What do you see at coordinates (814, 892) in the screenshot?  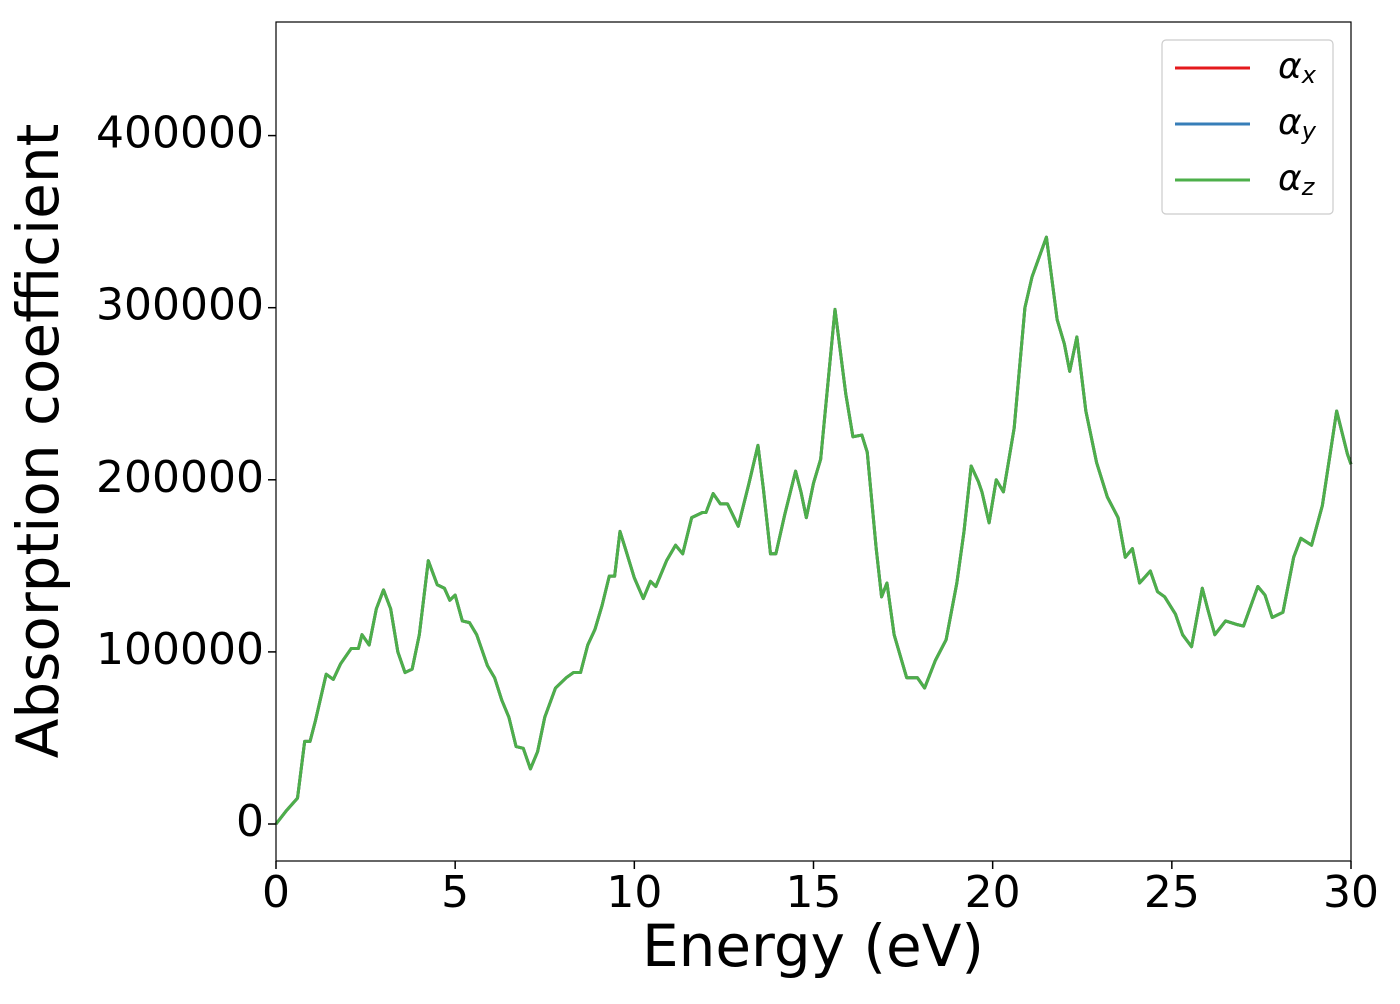 I see `x-tick-label: 15` at bounding box center [814, 892].